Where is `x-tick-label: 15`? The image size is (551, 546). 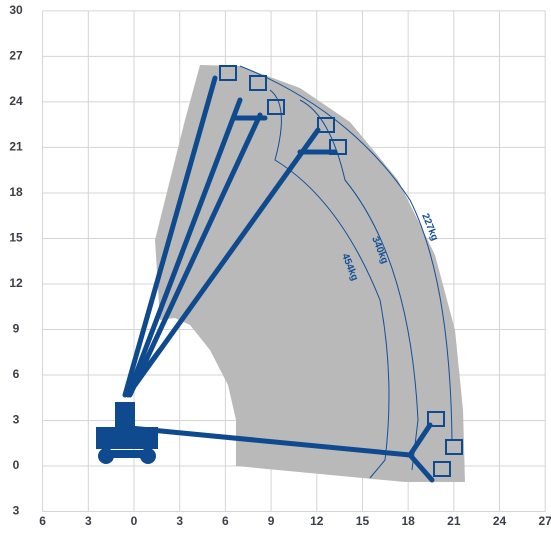
x-tick-label: 15 is located at coordinates (363, 521).